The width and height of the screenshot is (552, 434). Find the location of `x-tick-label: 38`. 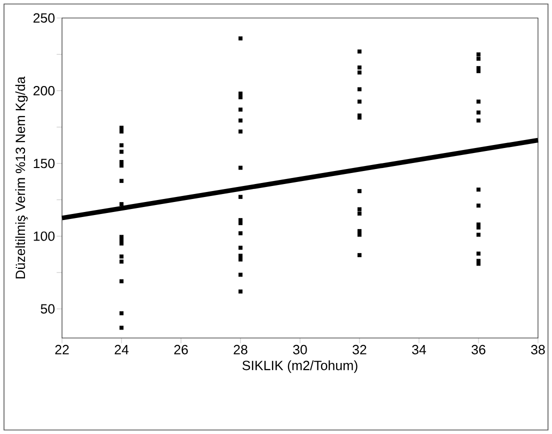

x-tick-label: 38 is located at coordinates (538, 349).